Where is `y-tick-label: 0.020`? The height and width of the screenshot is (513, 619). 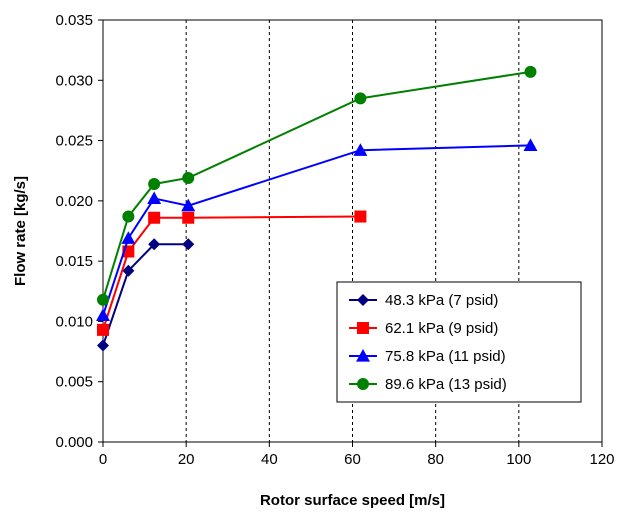
y-tick-label: 0.020 is located at coordinates (74, 201).